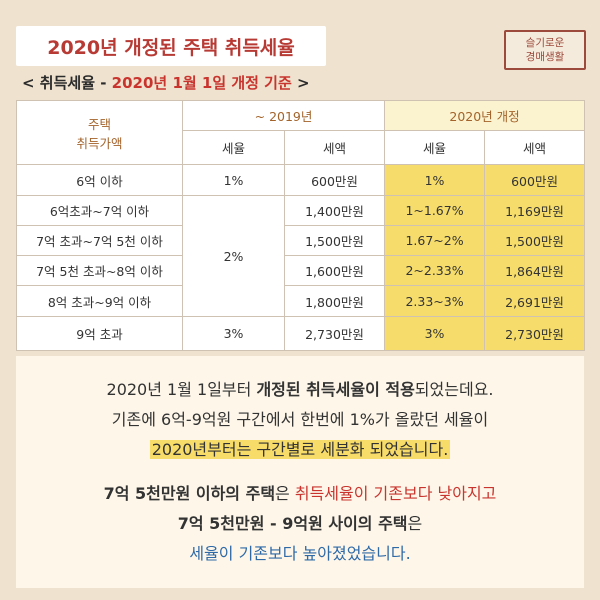 This screenshot has height=600, width=600. Describe the element at coordinates (67, 83) in the screenshot. I see `subtitle-prefix: < 취득세율 -` at that location.